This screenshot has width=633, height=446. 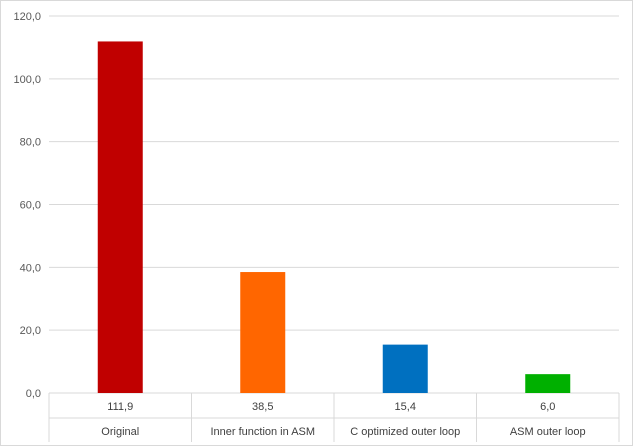 What do you see at coordinates (30, 331) in the screenshot?
I see `y-tick-label: 20,0` at bounding box center [30, 331].